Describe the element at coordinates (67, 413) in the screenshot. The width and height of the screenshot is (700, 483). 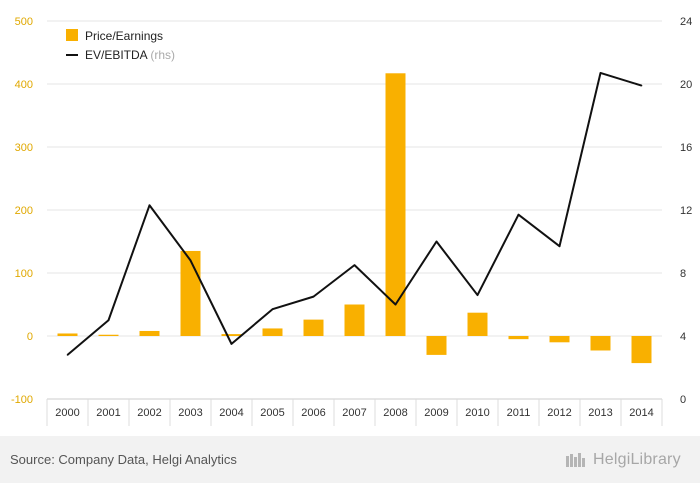
I see `x-tick-label: 2000` at that location.